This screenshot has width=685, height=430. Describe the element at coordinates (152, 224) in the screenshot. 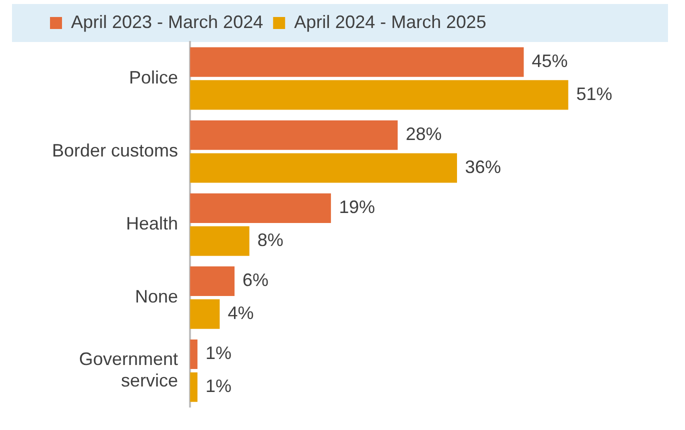

I see `y-tick-label: Health` at that location.